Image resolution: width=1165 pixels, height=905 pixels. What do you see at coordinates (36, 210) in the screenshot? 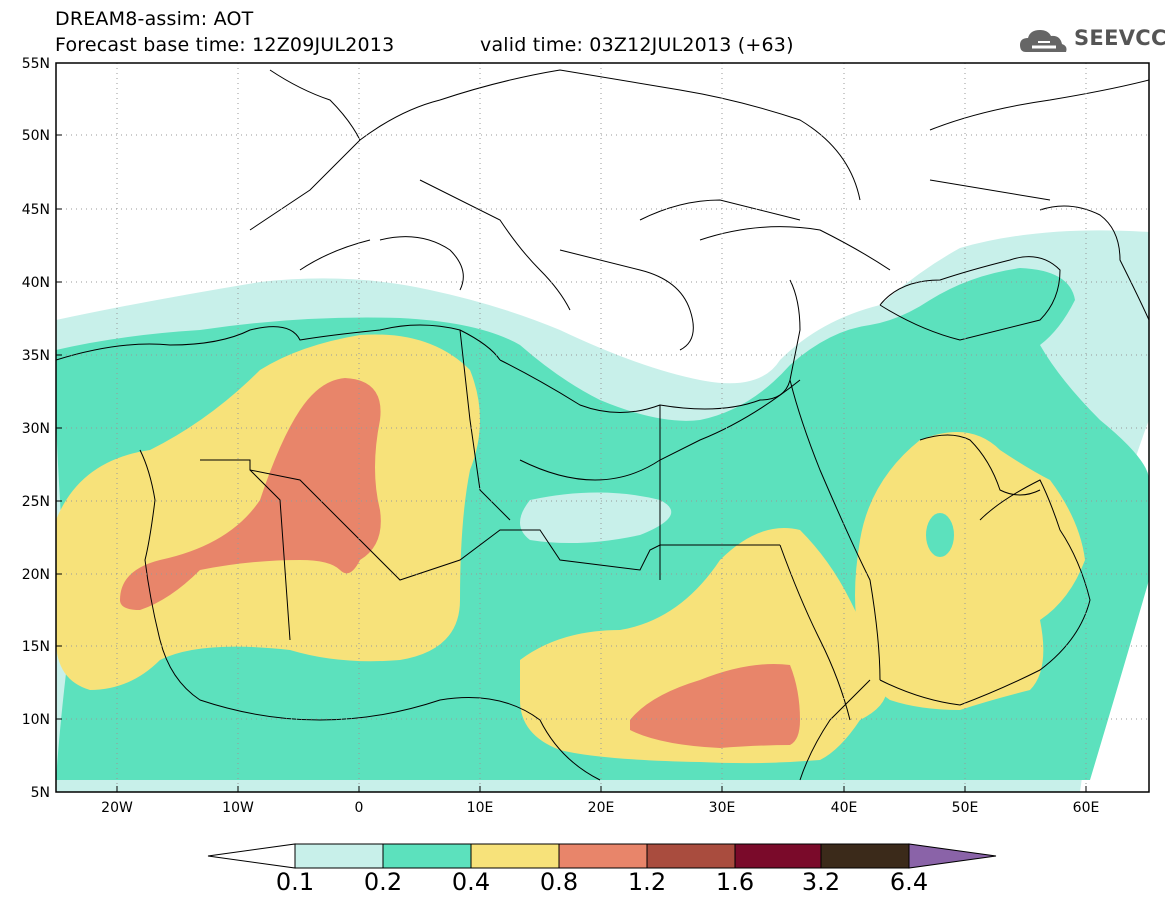
I see `lat-label: 45N` at bounding box center [36, 210].